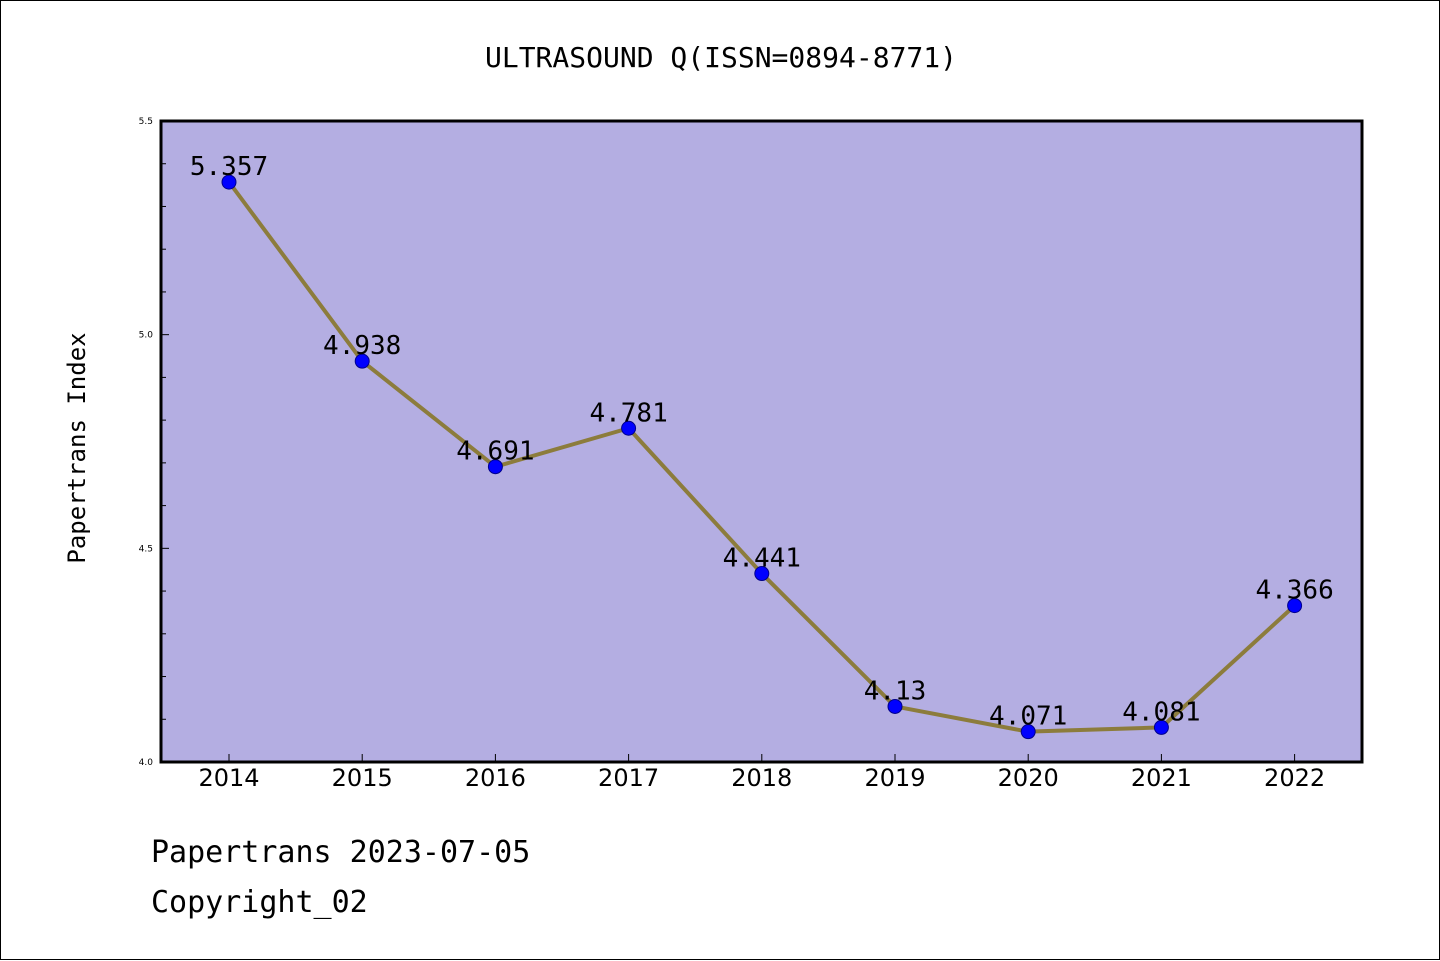  What do you see at coordinates (146, 336) in the screenshot?
I see `y-tick-label: 5.0` at bounding box center [146, 336].